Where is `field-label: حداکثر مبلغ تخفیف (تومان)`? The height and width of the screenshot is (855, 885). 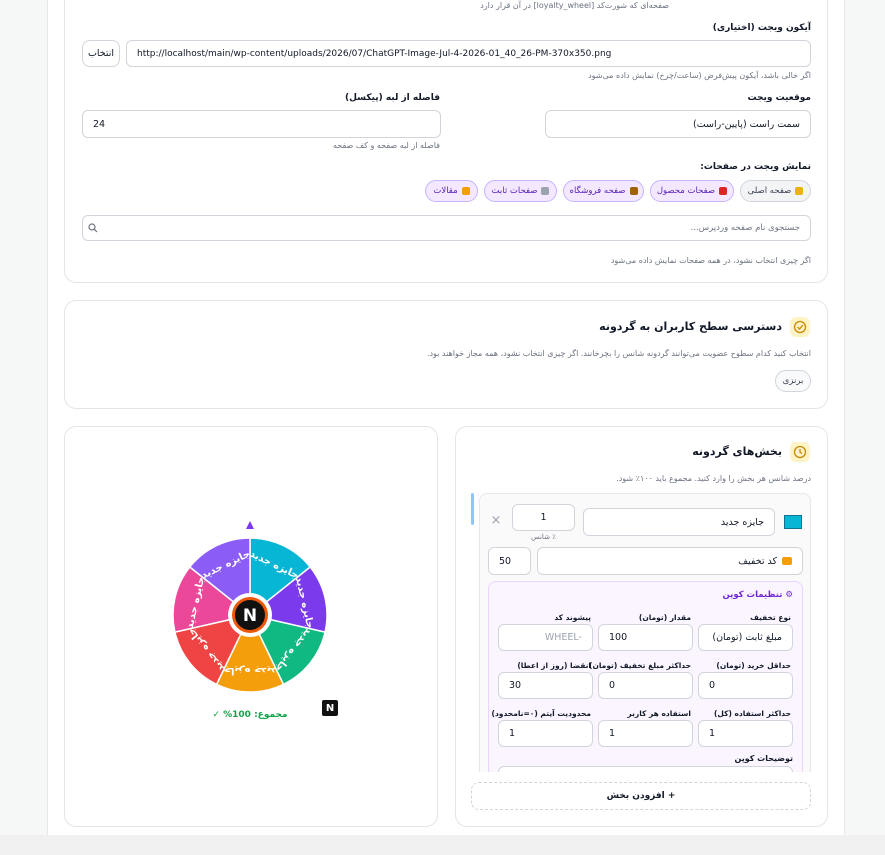
field-label: حداکثر مبلغ تخفیف (تومان) is located at coordinates (640, 665).